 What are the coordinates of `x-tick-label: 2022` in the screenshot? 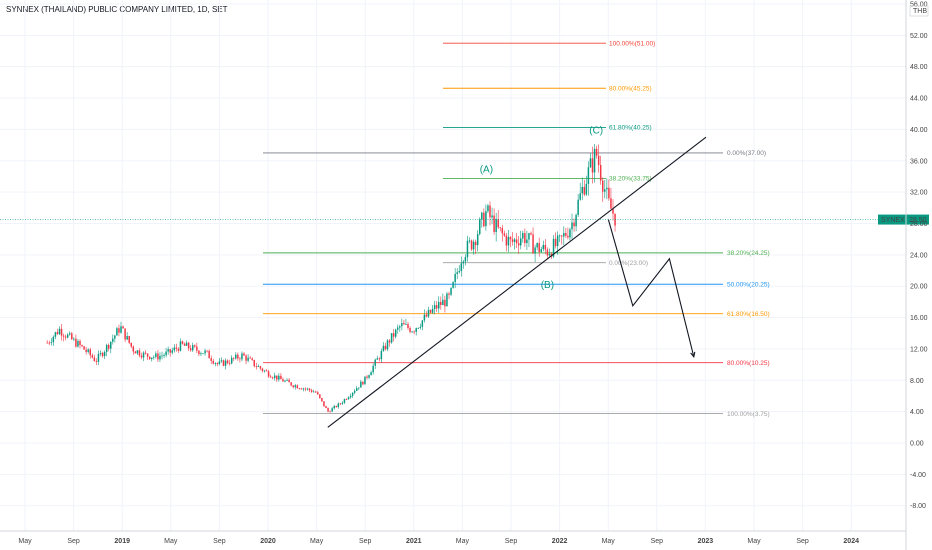 It's located at (560, 541).